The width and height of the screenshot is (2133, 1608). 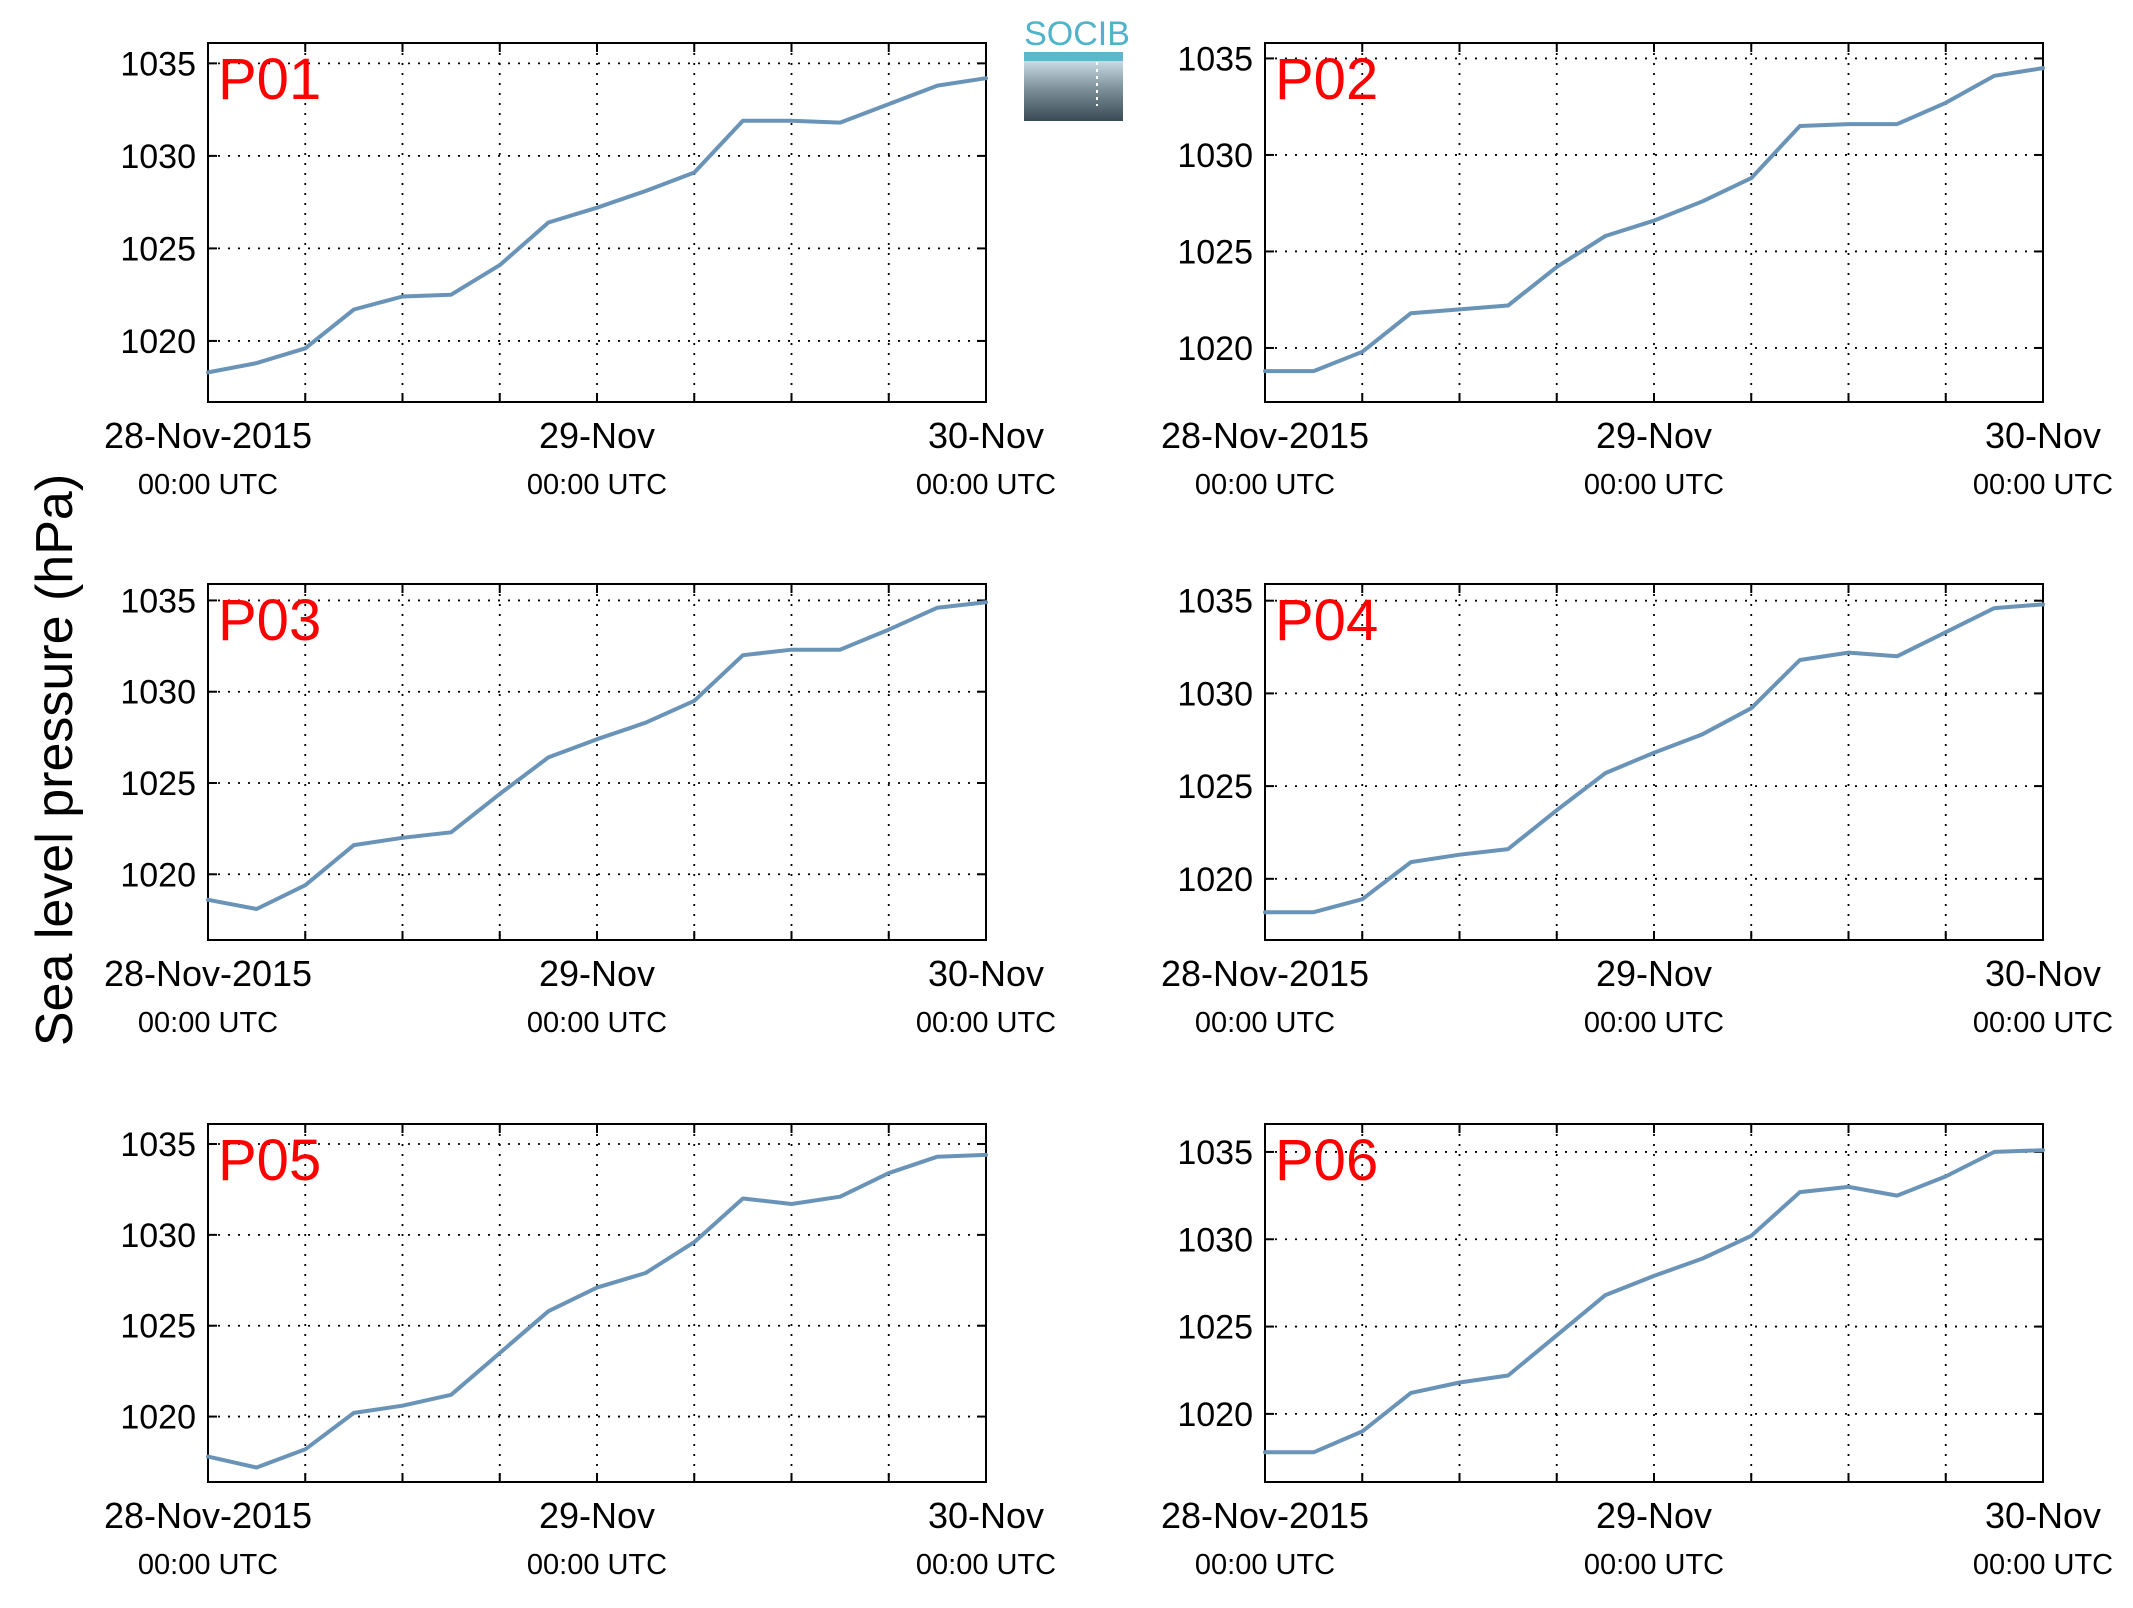 I want to click on panel-label: P02, so click(x=1326, y=79).